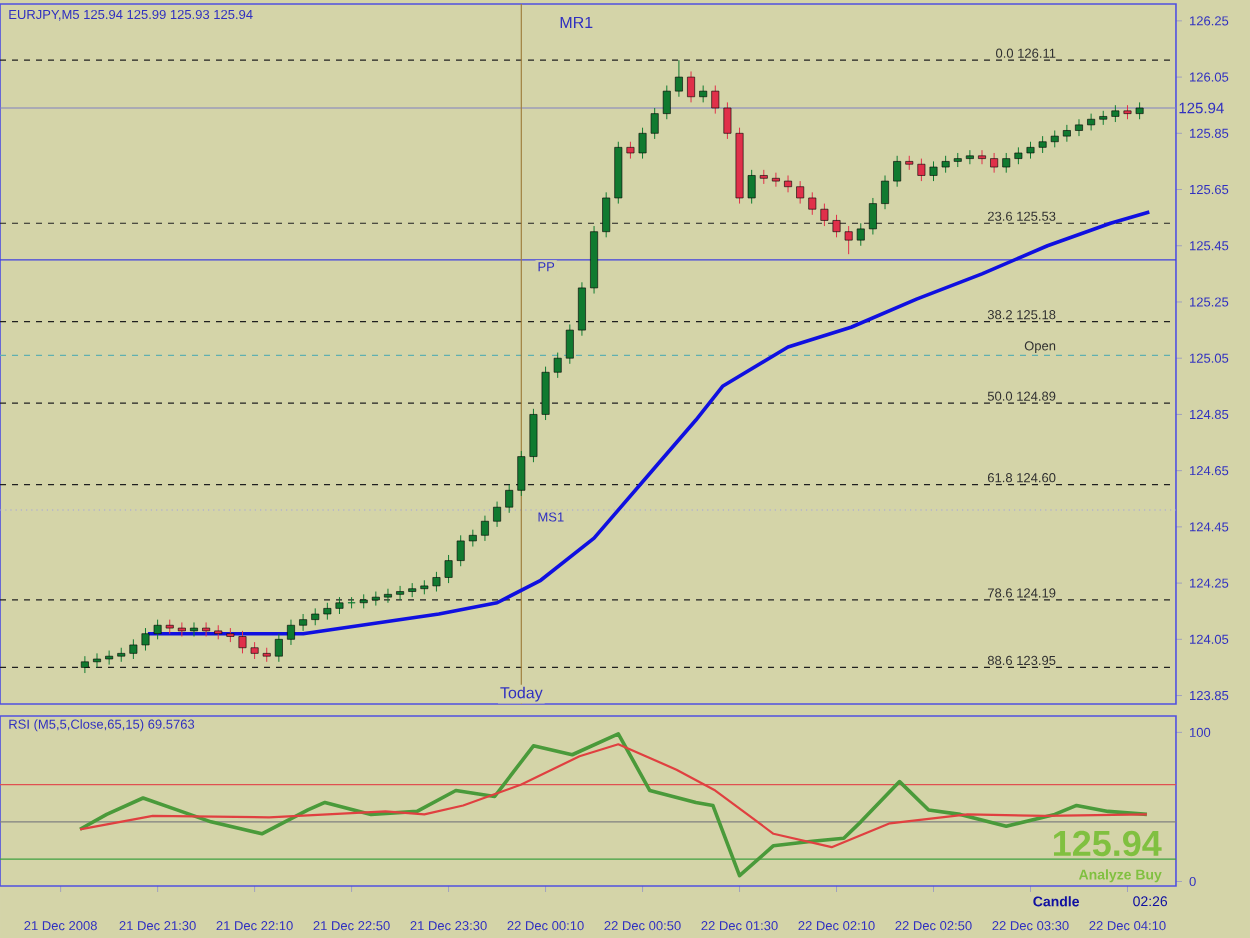  I want to click on annotation: MR1, so click(576, 22).